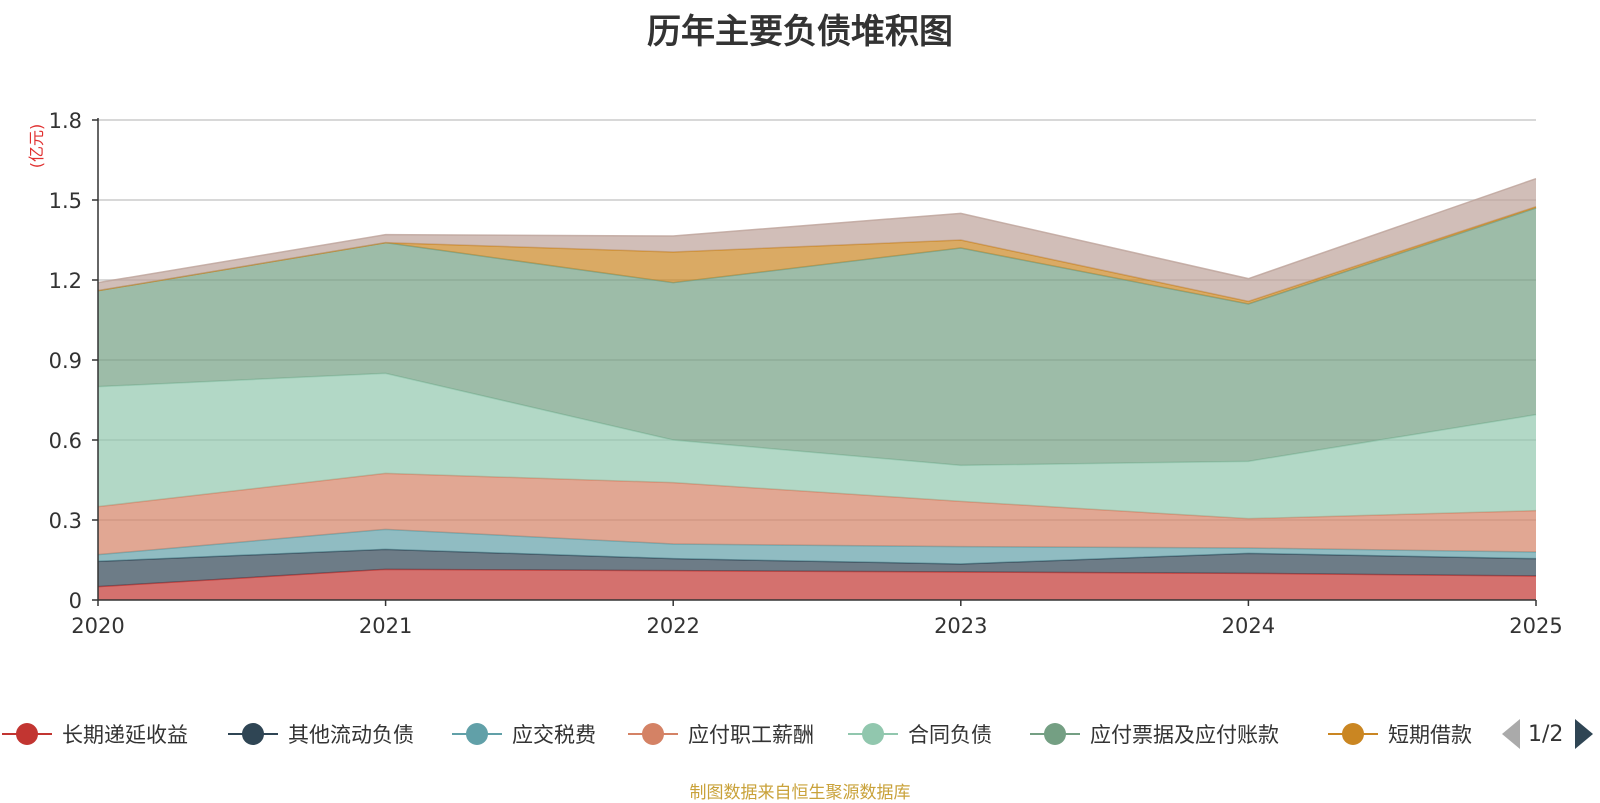 The width and height of the screenshot is (1600, 803). What do you see at coordinates (1535, 626) in the screenshot?
I see `x-tick-label: 2025` at bounding box center [1535, 626].